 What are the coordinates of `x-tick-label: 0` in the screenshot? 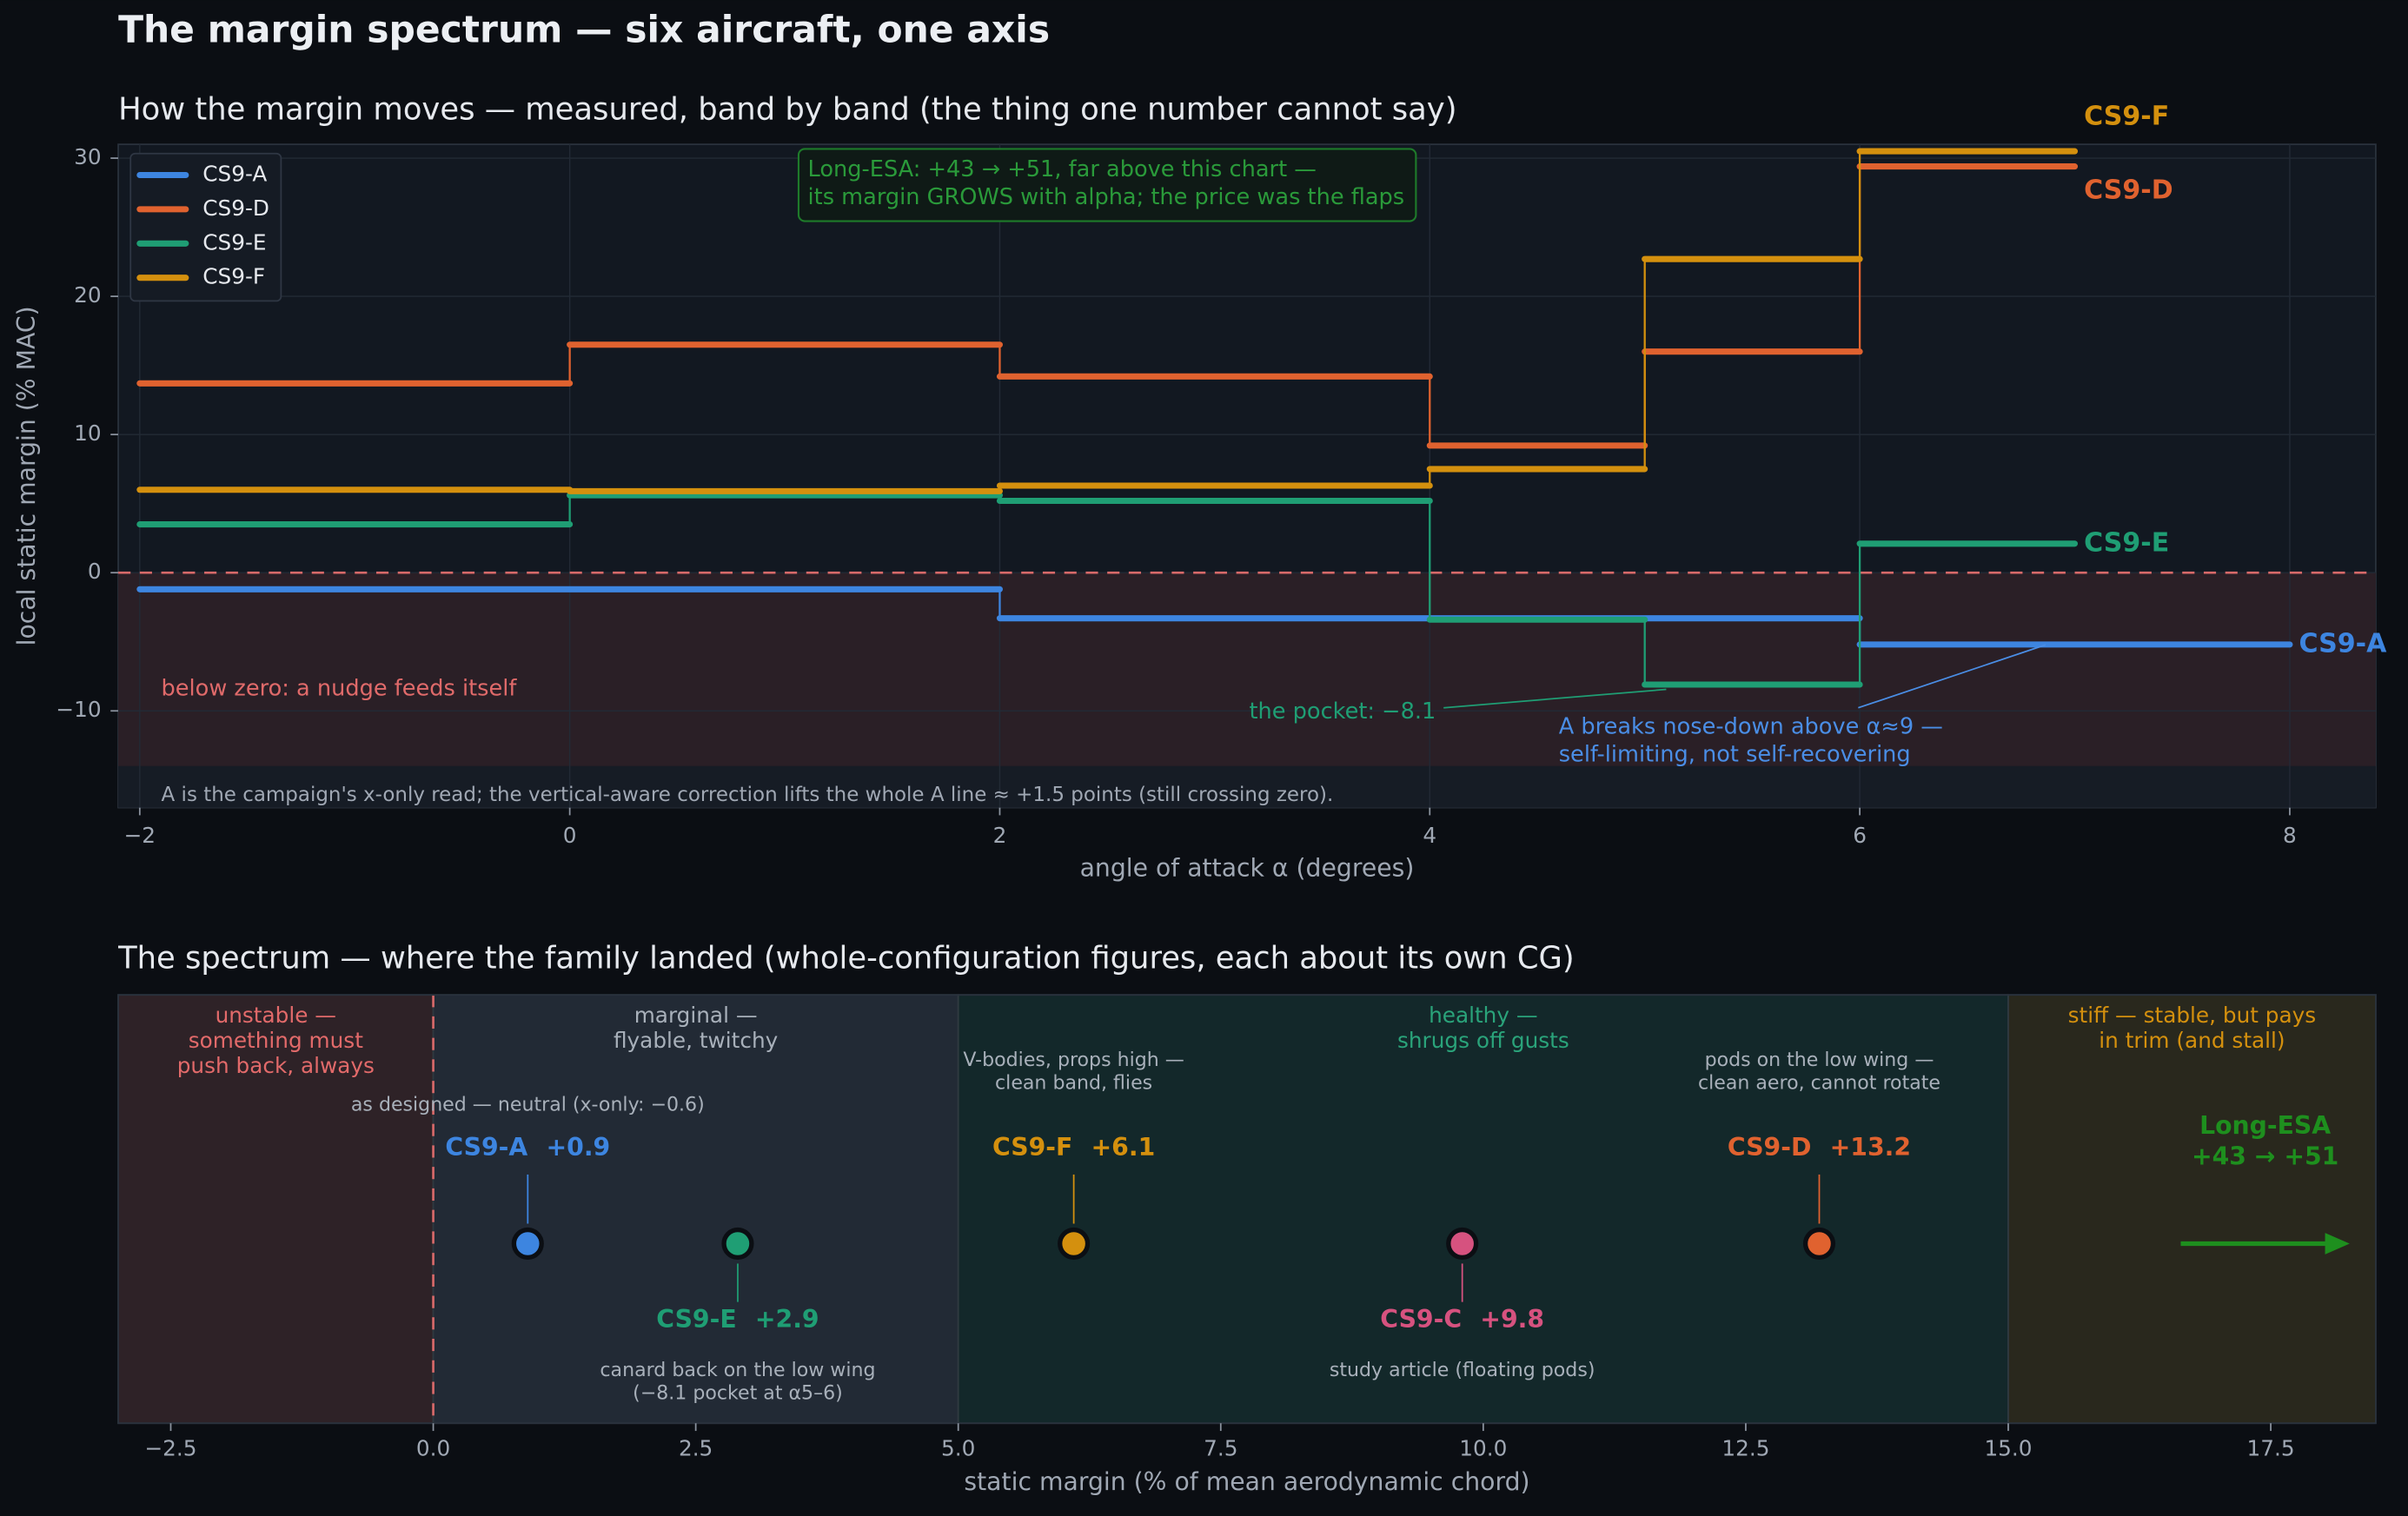 It's located at (570, 836).